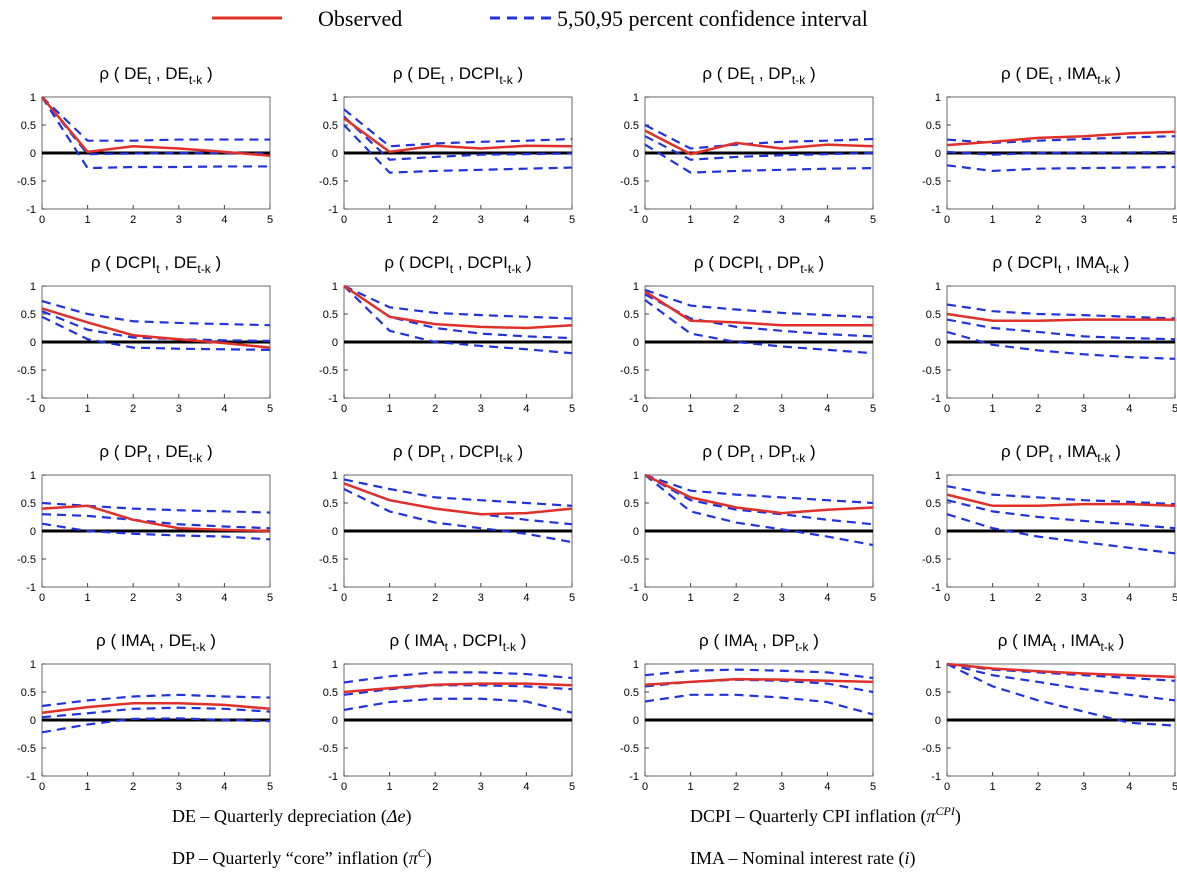 Image resolution: width=1177 pixels, height=877 pixels. I want to click on panel-title: ρ ( DCPIt , DPt-k ), so click(759, 264).